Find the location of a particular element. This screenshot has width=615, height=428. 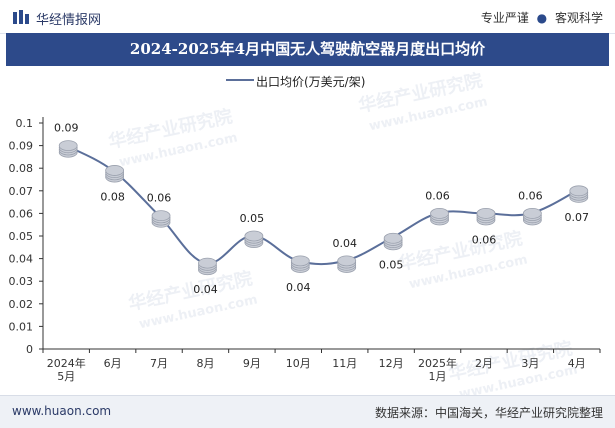

y-tick-label: 0 is located at coordinates (29, 349).